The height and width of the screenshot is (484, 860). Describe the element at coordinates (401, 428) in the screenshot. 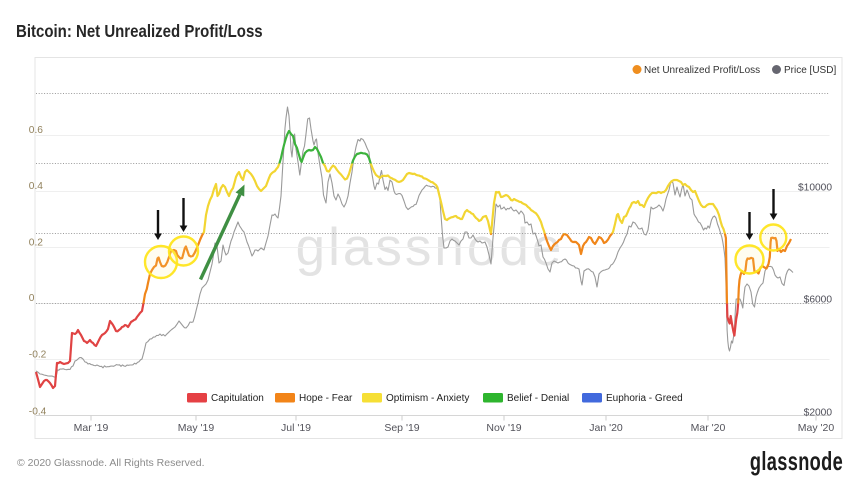

I see `svg-text: Sep '19` at that location.